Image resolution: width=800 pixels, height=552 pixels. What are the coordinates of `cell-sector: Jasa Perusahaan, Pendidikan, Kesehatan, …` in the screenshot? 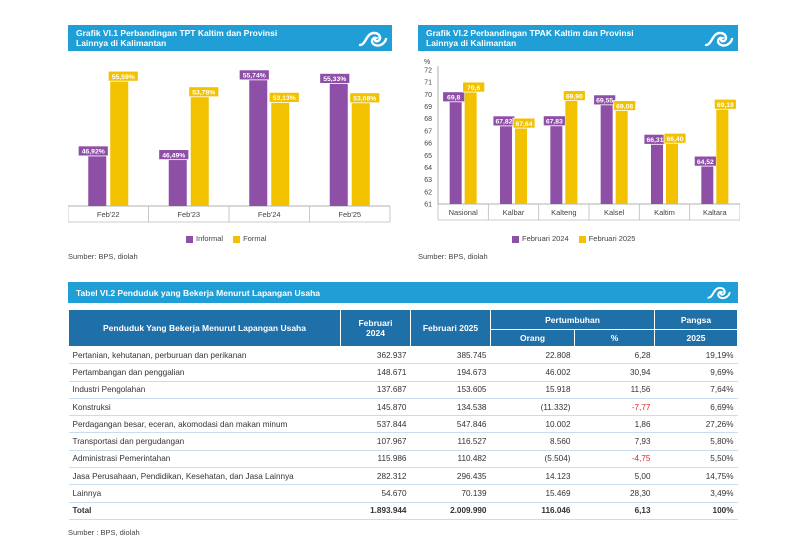 It's located at (204, 476).